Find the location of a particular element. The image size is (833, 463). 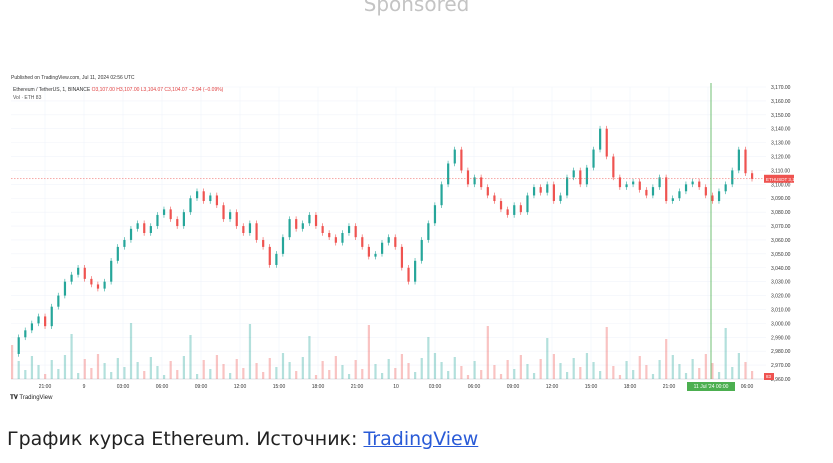

y-tick-label: 3,010.00 is located at coordinates (781, 310).